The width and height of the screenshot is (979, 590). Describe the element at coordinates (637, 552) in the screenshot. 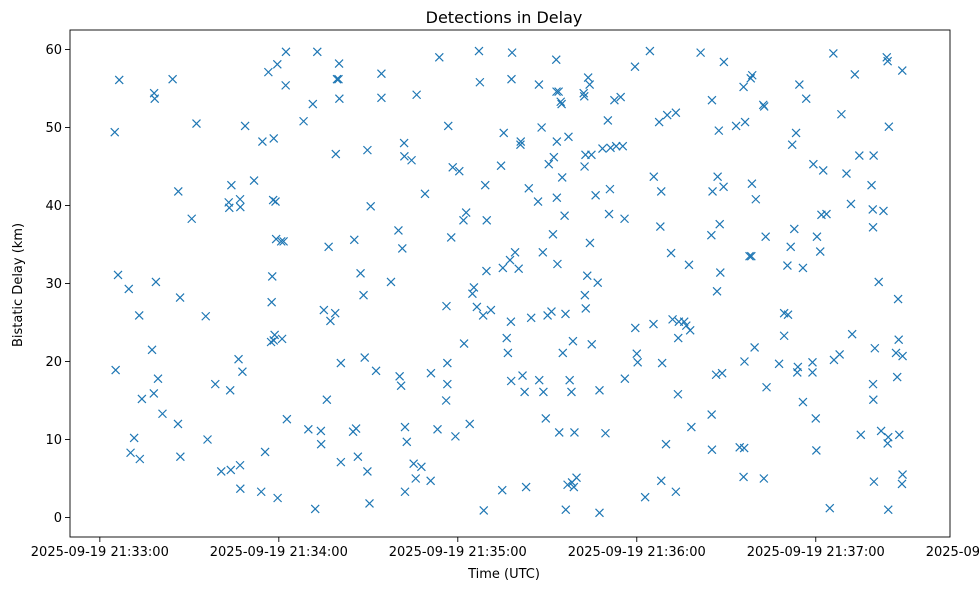

I see `x-tick-label: 2025-09-19 21:36:00` at that location.